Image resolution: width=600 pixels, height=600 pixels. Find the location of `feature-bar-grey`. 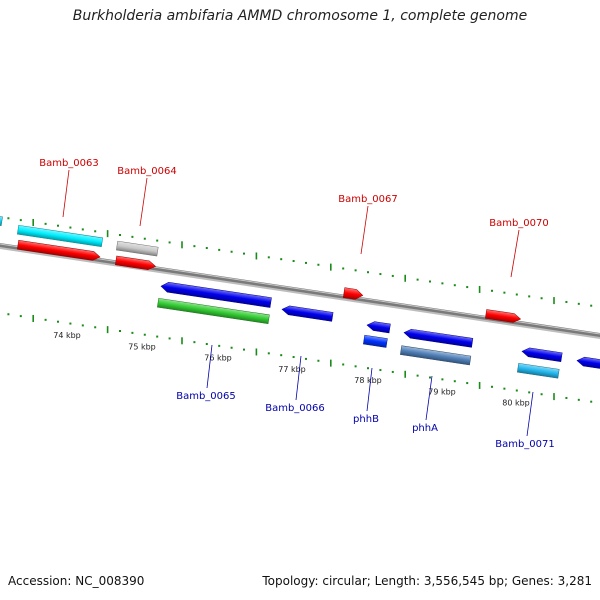

feature-bar-grey is located at coordinates (137, 248).